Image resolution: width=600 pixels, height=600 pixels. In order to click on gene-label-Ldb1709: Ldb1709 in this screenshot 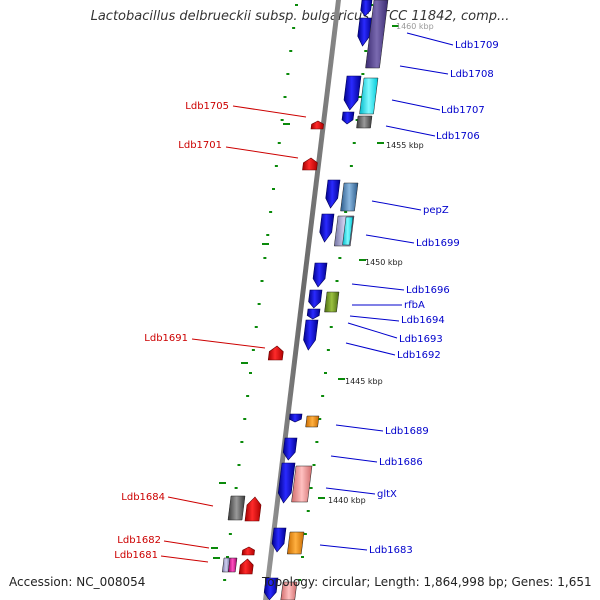, I will do `click(477, 45)`.